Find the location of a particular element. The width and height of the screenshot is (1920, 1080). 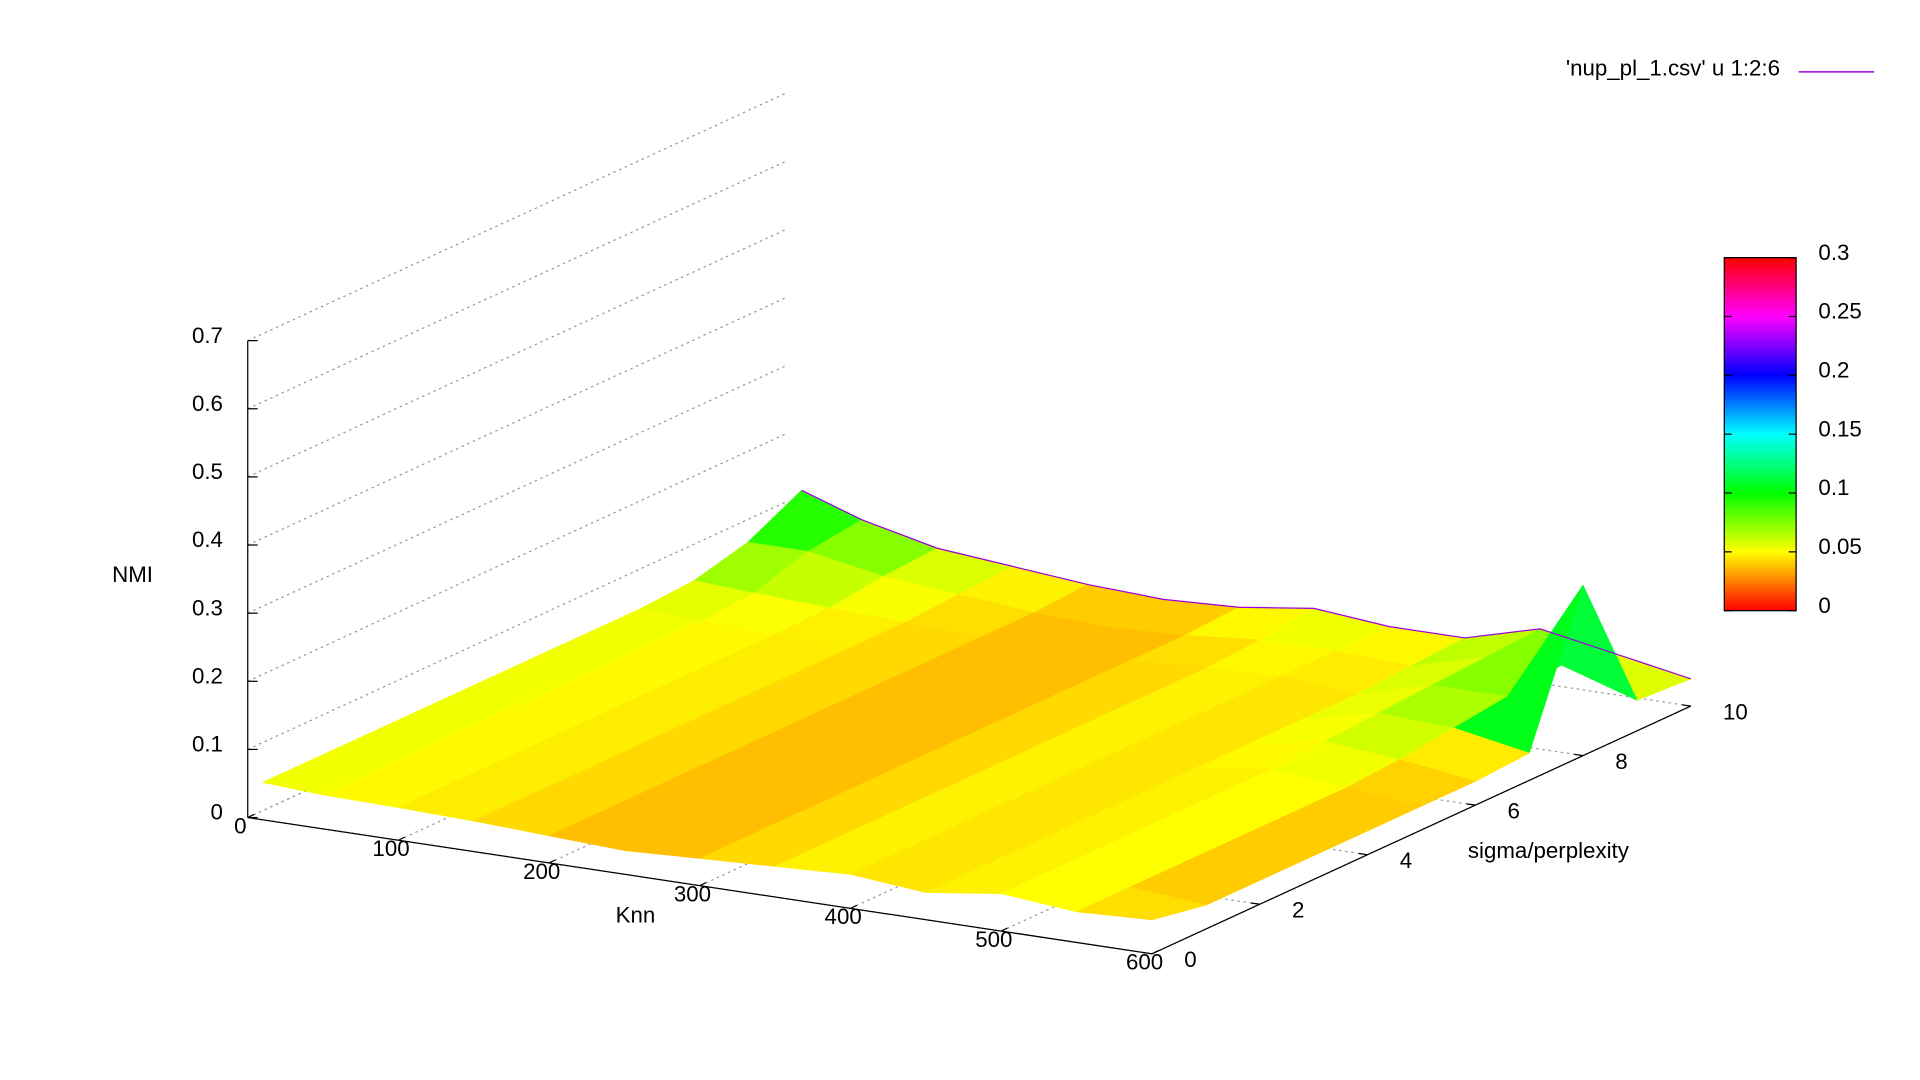

colorbar-tick-label: 0.25 is located at coordinates (1839, 311).